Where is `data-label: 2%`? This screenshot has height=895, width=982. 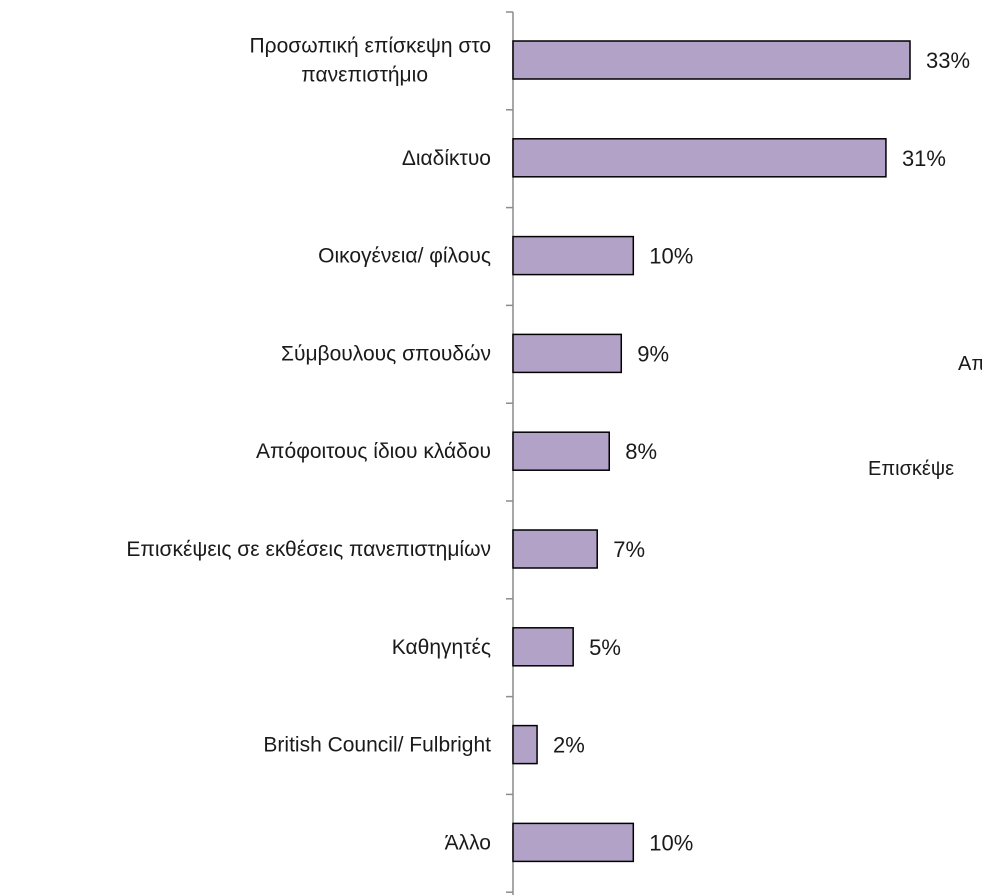 data-label: 2% is located at coordinates (569, 745).